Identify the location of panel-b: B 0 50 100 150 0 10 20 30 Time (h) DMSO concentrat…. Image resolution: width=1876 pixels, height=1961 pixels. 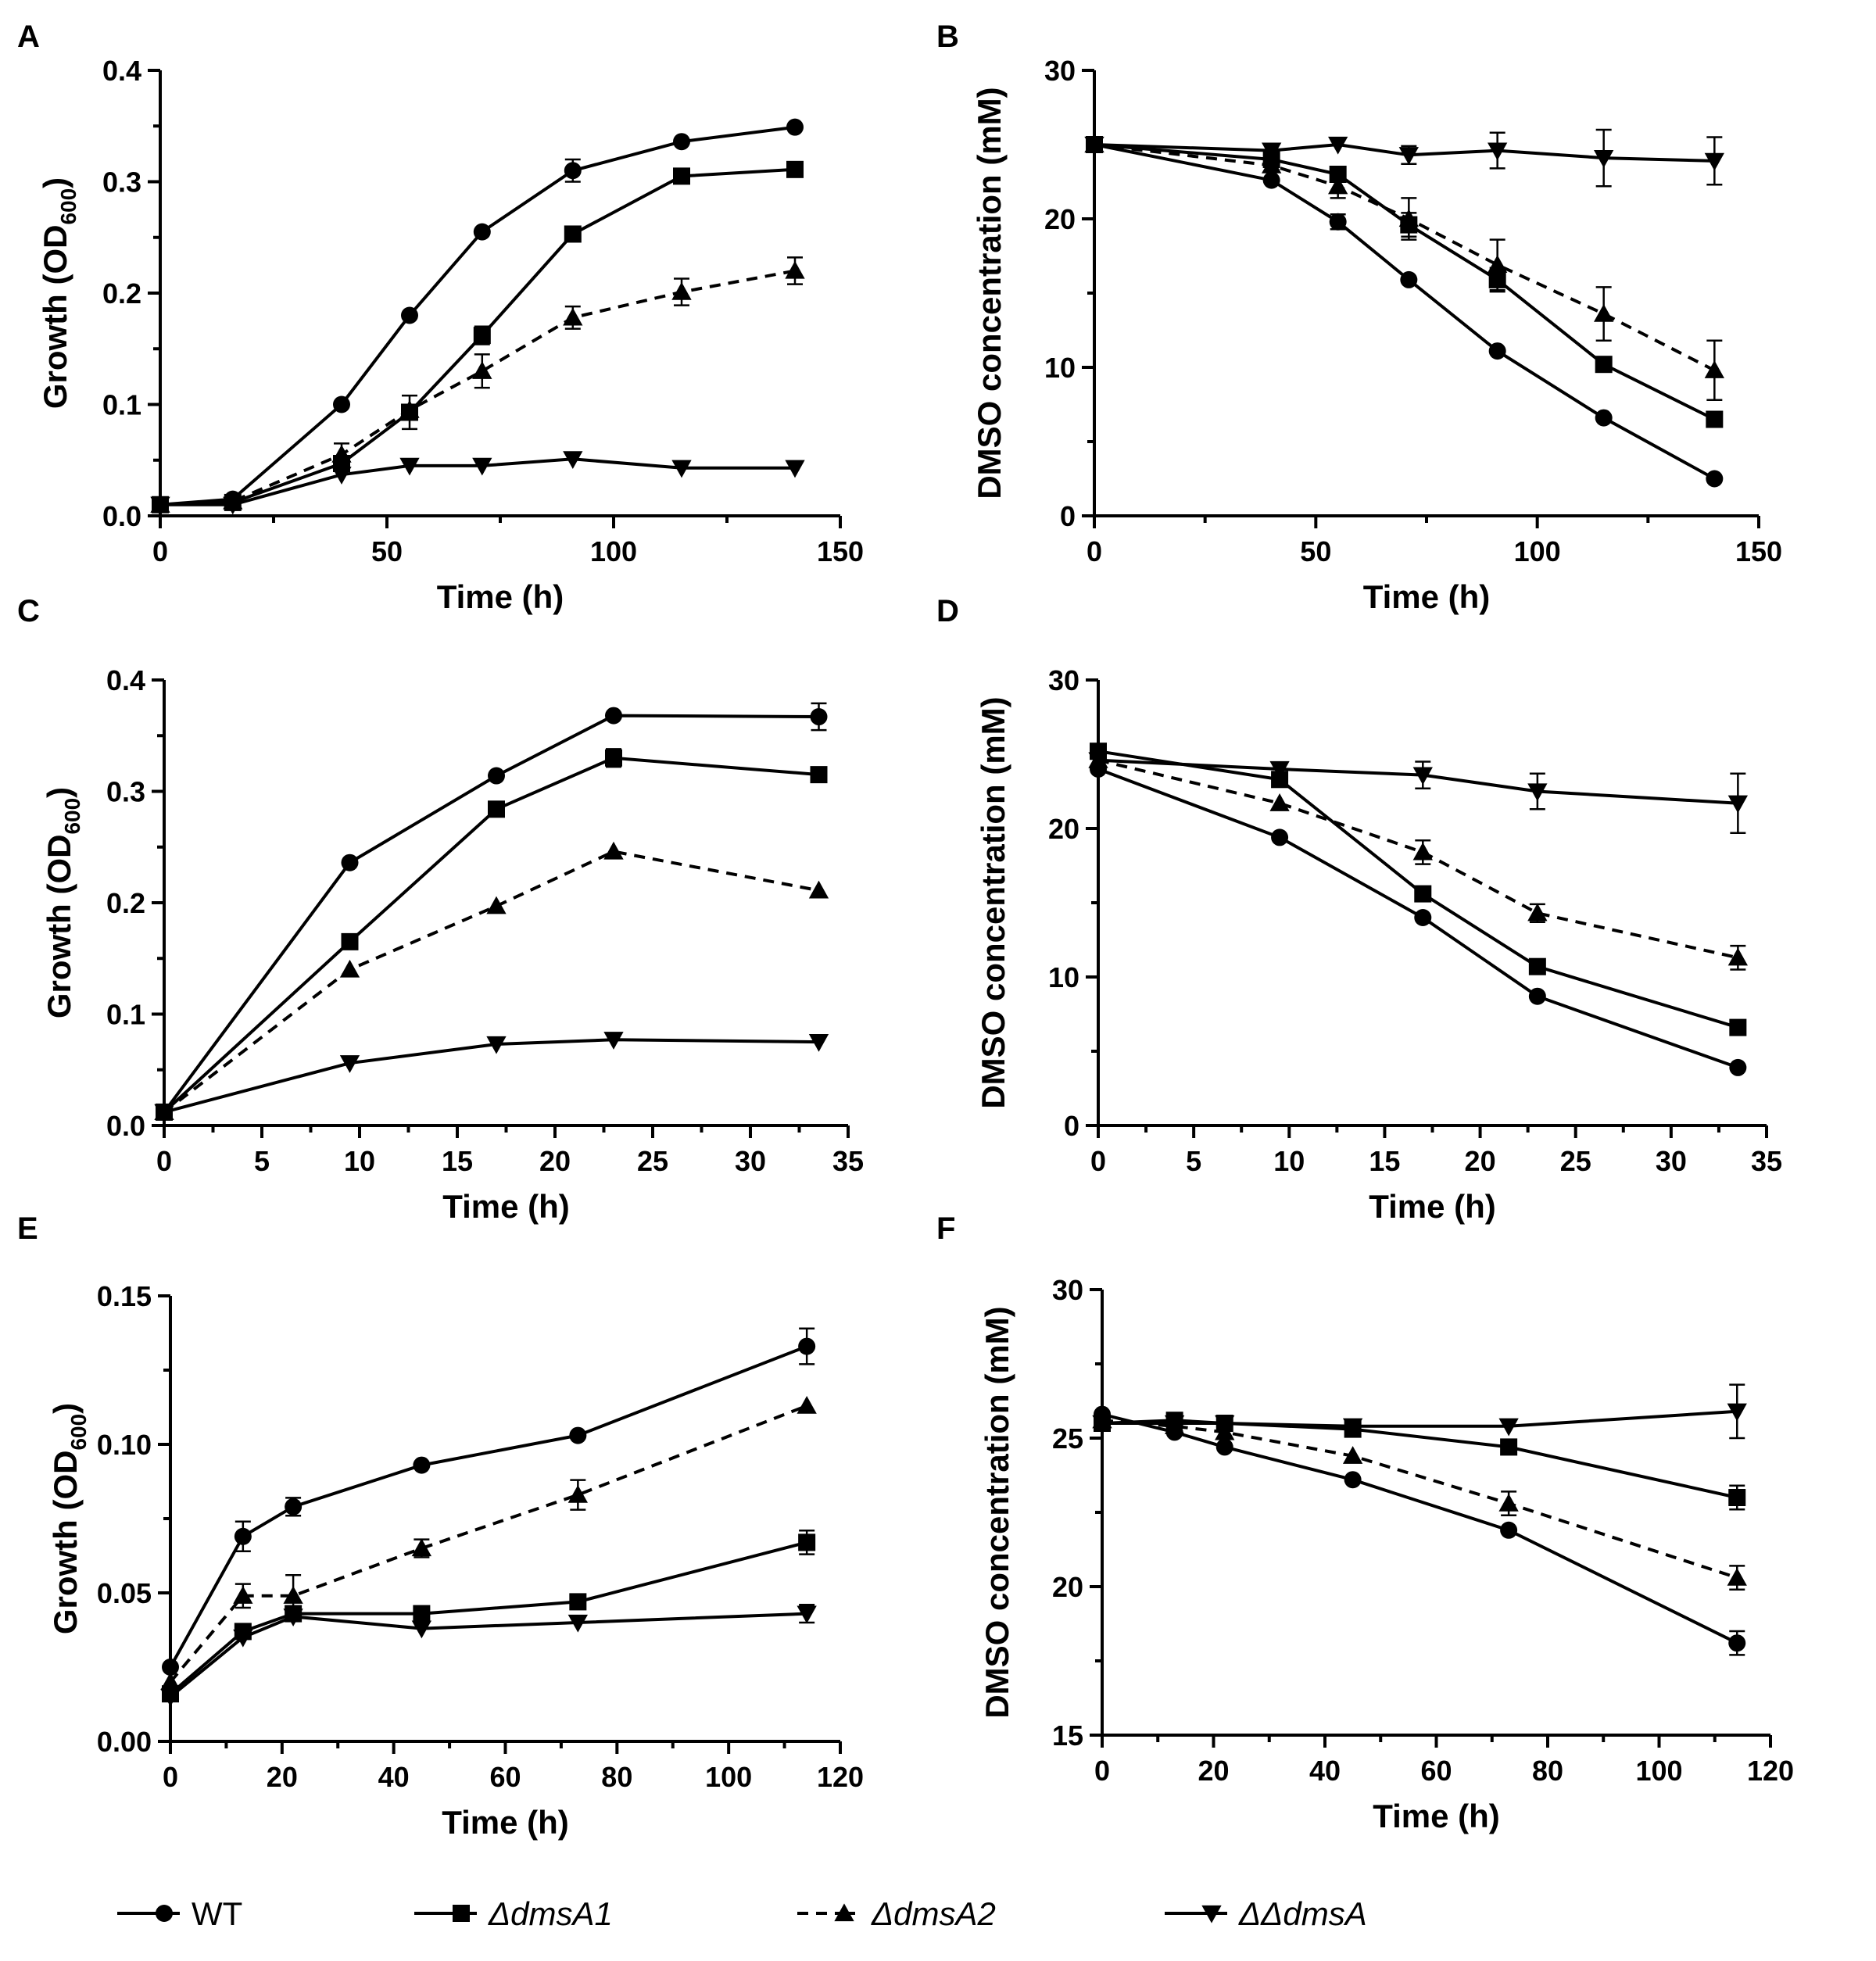
(1359, 317).